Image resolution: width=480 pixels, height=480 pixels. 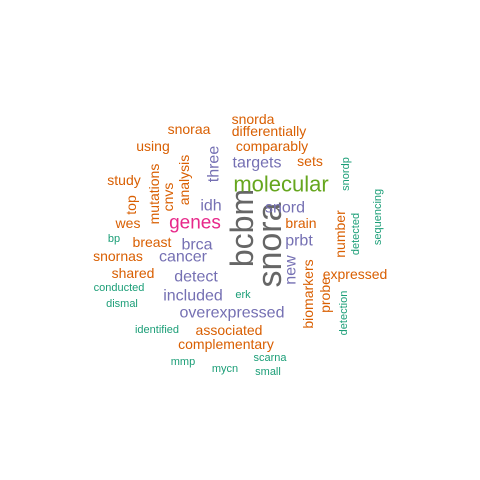 What do you see at coordinates (229, 330) in the screenshot?
I see `word-associated: associated` at bounding box center [229, 330].